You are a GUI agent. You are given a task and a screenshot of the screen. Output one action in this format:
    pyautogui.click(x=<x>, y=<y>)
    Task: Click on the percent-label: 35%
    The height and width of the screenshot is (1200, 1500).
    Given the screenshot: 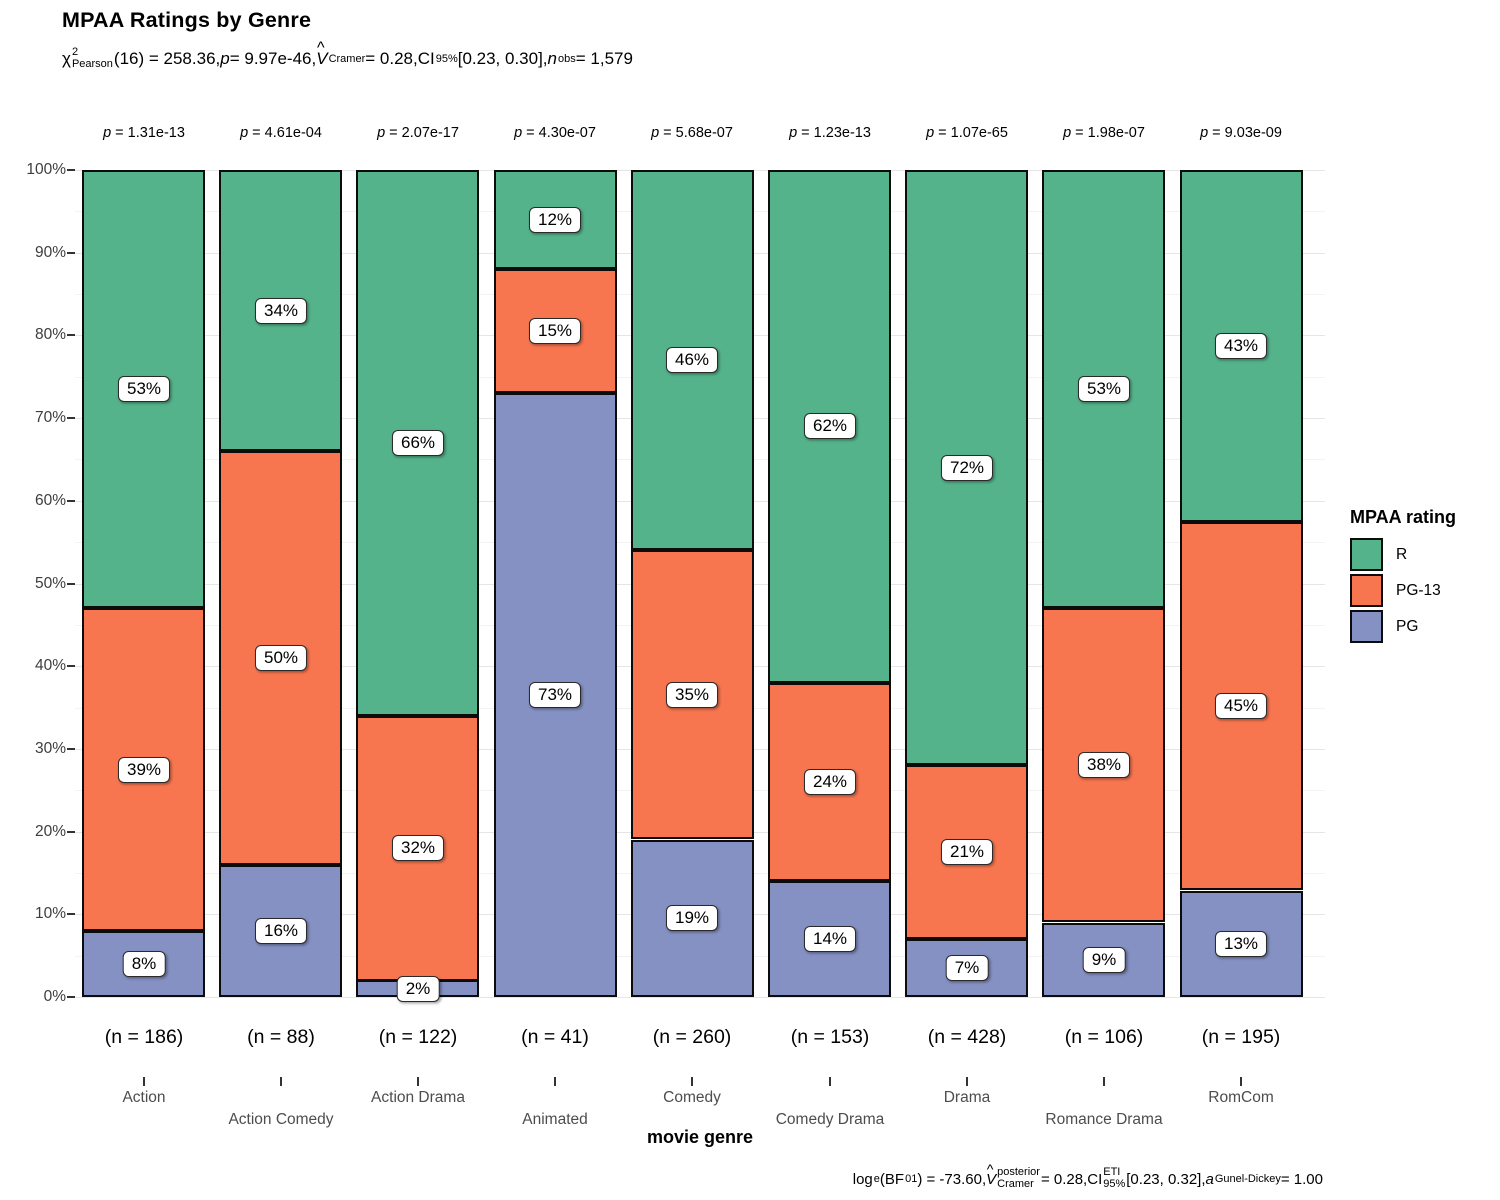 What is the action you would take?
    pyautogui.click(x=692, y=695)
    